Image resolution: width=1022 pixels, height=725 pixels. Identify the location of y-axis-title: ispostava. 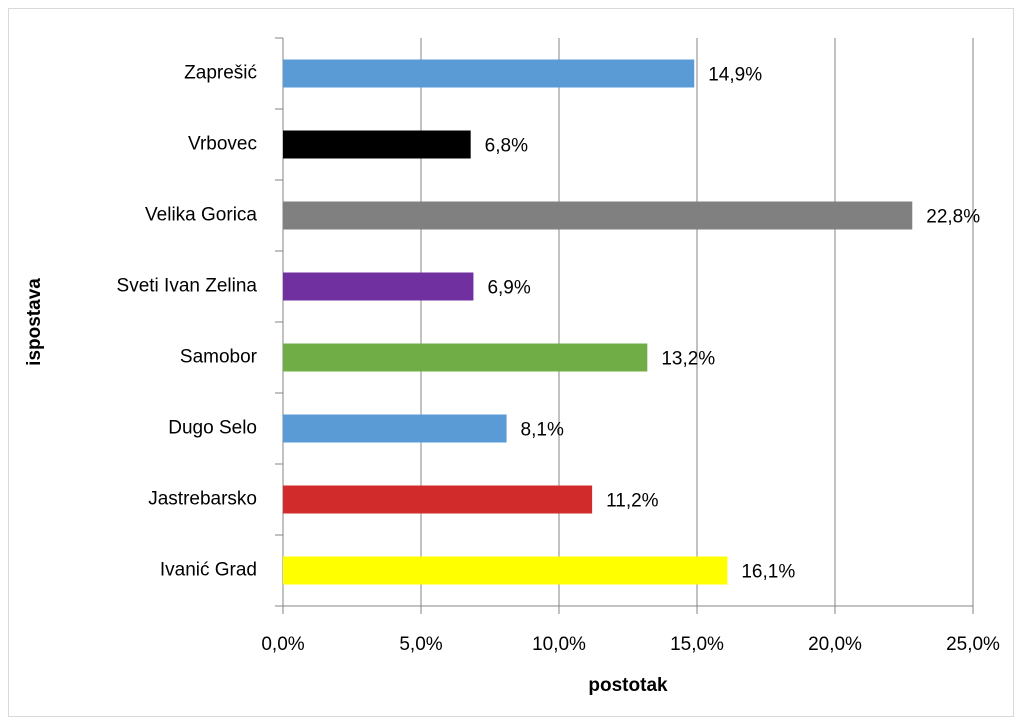
(34, 322).